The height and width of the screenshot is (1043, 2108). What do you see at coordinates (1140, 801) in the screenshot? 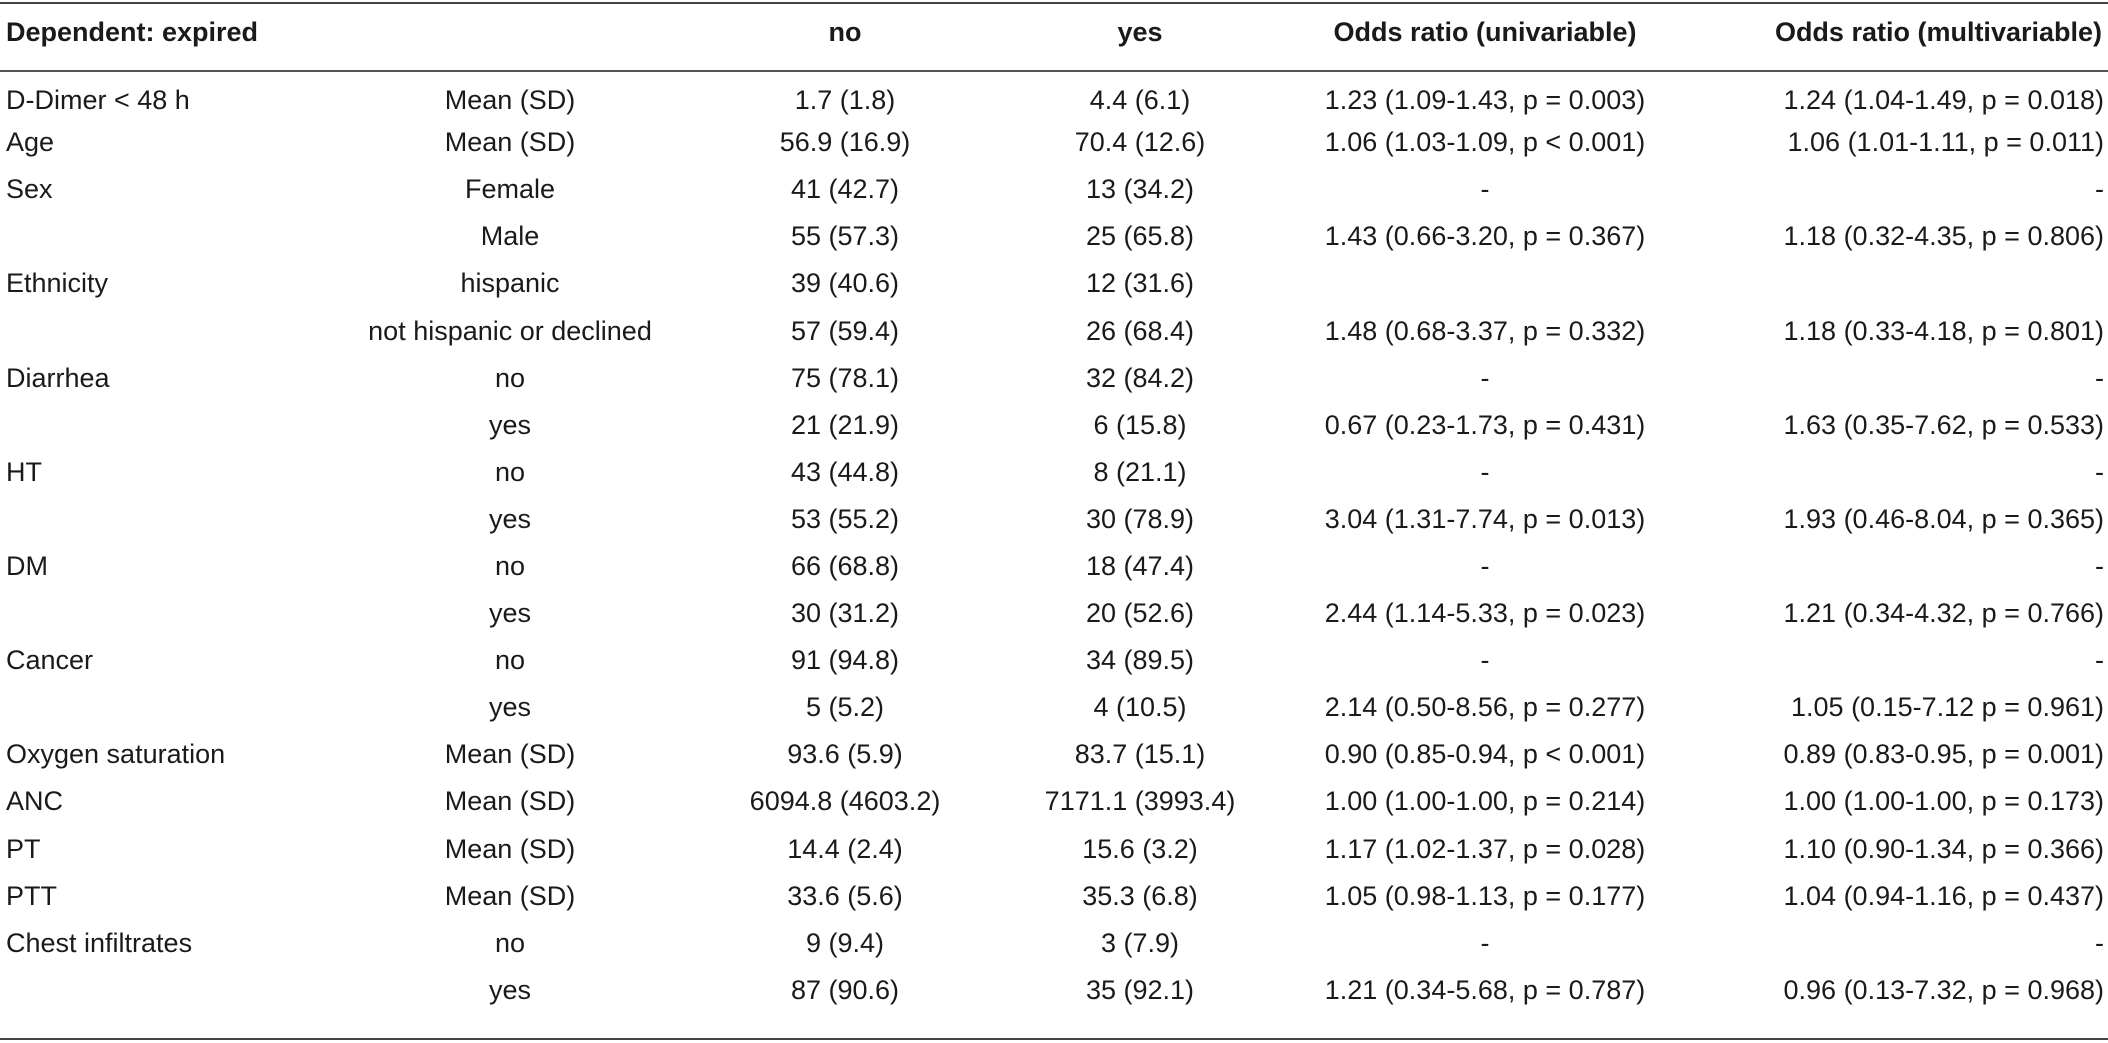
I see `yes-cell: 7171.1 (3993.4)` at bounding box center [1140, 801].